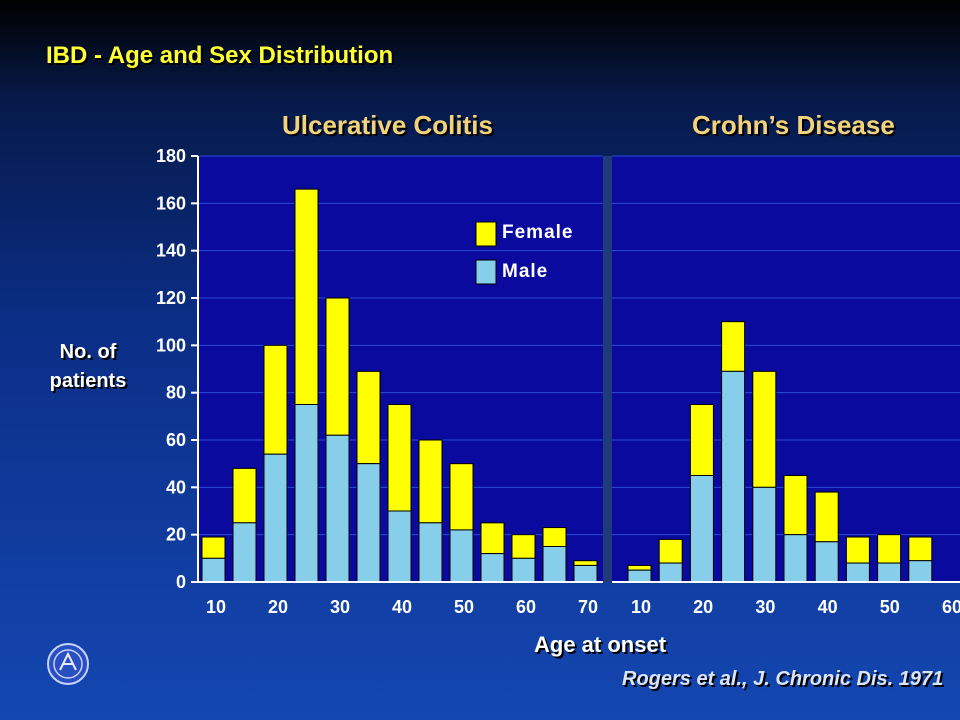 This screenshot has width=960, height=720. Describe the element at coordinates (765, 607) in the screenshot. I see `x-tick-label-cd-30: 30` at that location.